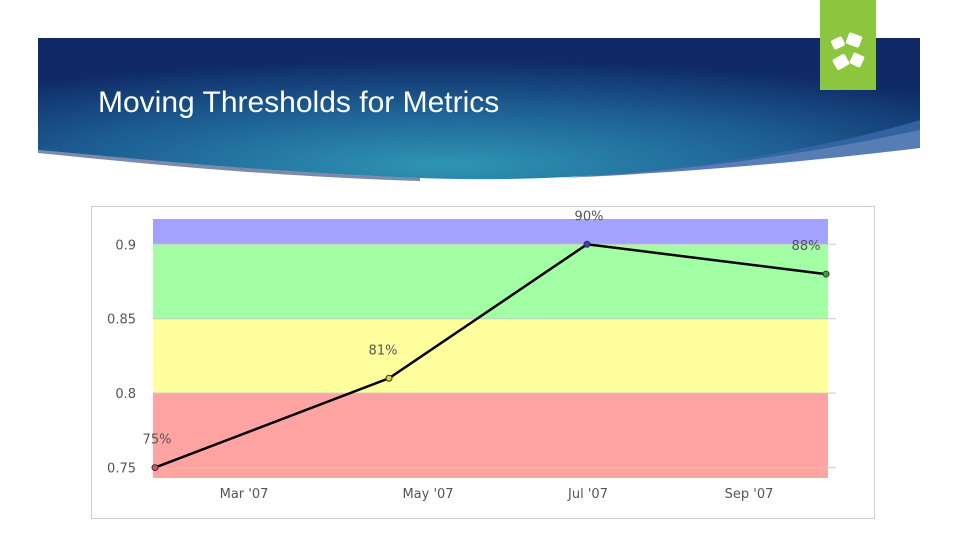 The height and width of the screenshot is (540, 960). I want to click on x-axis-ticks: Mar '07 May '07 Jul '07 Sep '07, so click(497, 494).